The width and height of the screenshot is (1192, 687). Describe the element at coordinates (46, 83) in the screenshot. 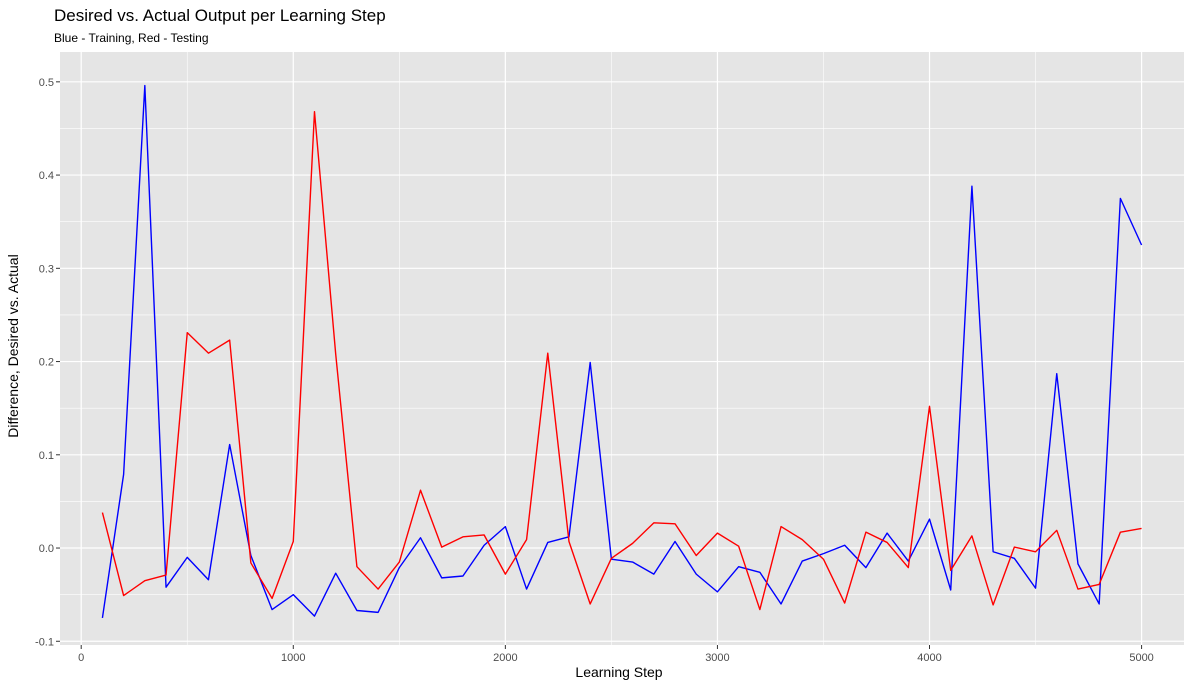

I see `y-tick-label: 0.5` at that location.